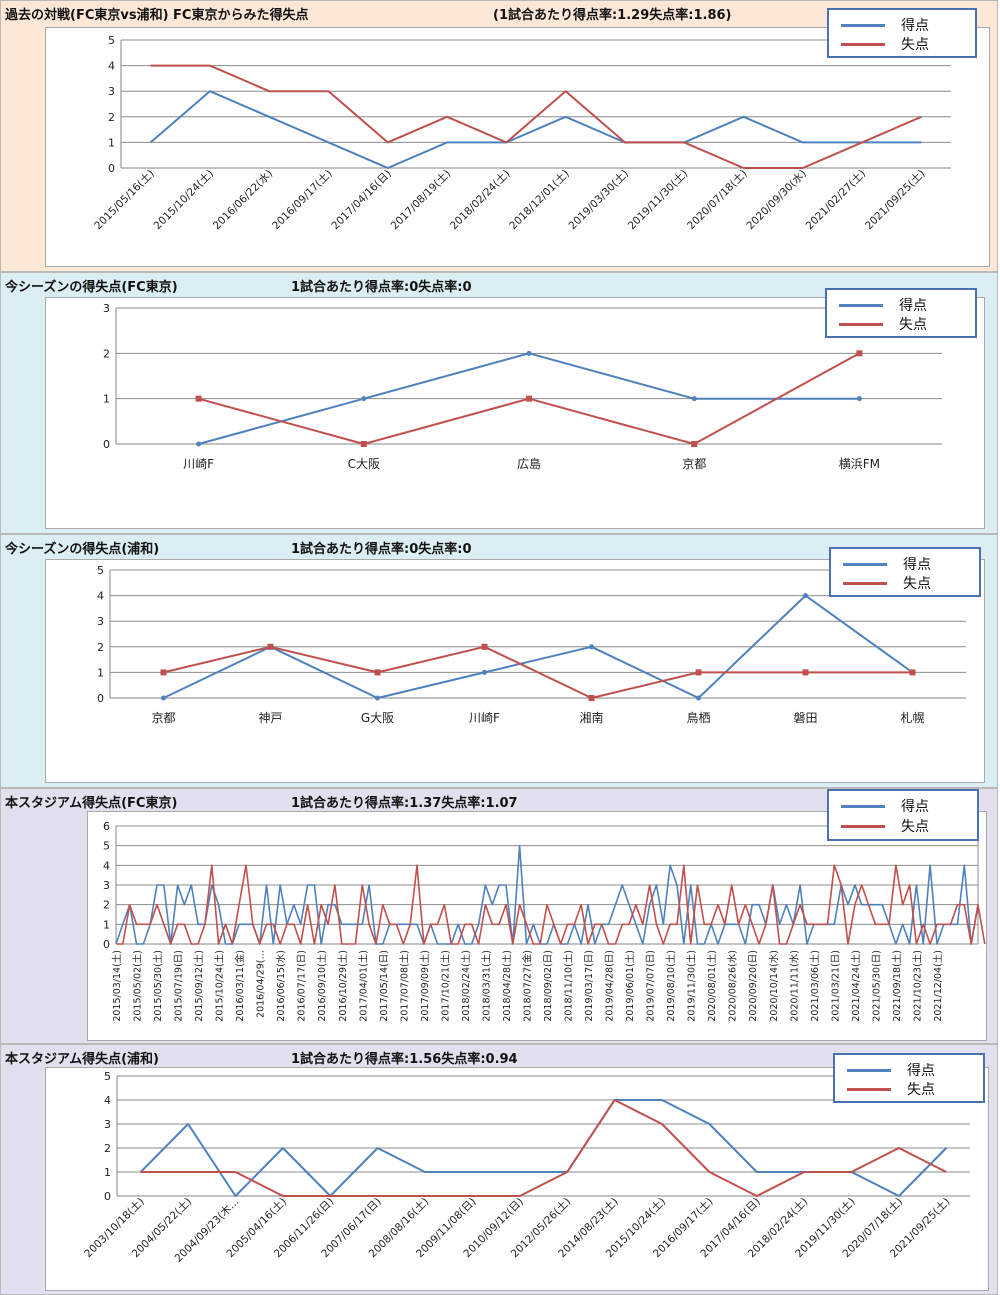 Image resolution: width=1000 pixels, height=1295 pixels. Describe the element at coordinates (876, 986) in the screenshot. I see `x-tick-label: 2021/05/30(日)` at that location.